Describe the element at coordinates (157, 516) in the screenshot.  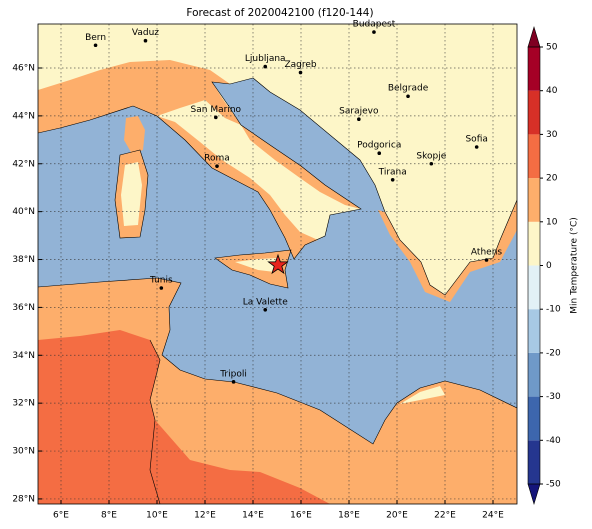
I see `lon-tick-label: 10°E` at that location.